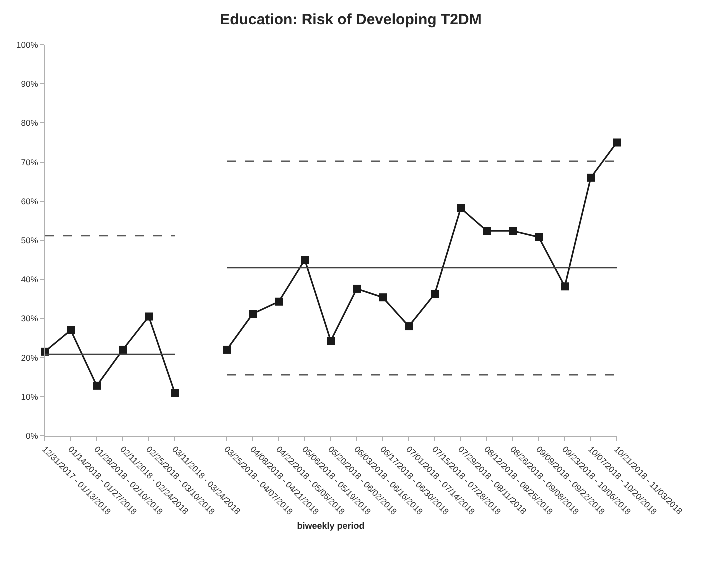  I want to click on y-tick-label: 70%, so click(30, 162).